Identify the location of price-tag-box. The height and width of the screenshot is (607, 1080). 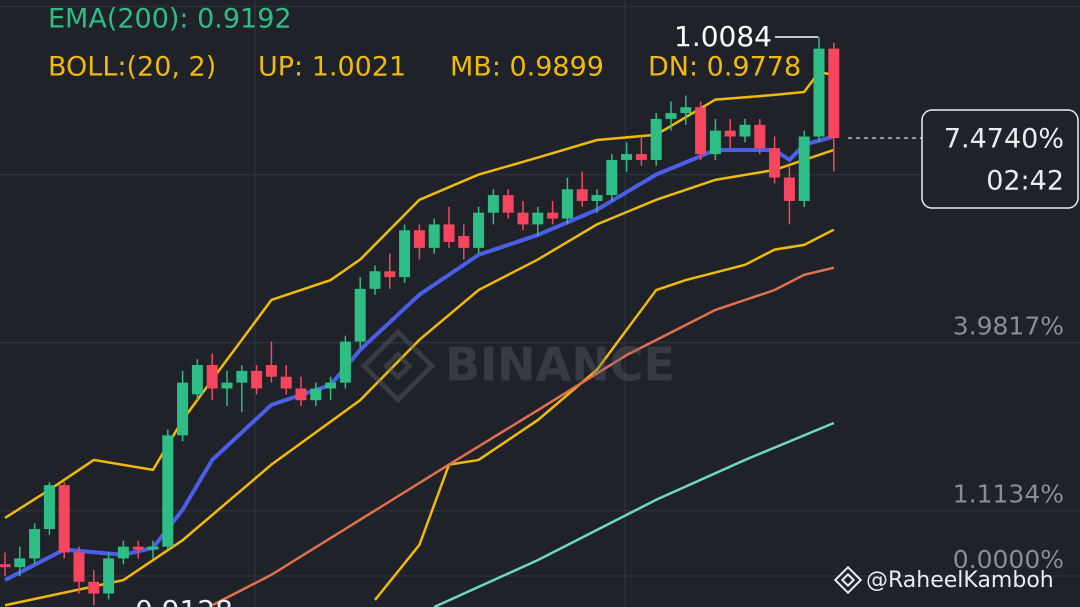
(1000, 159).